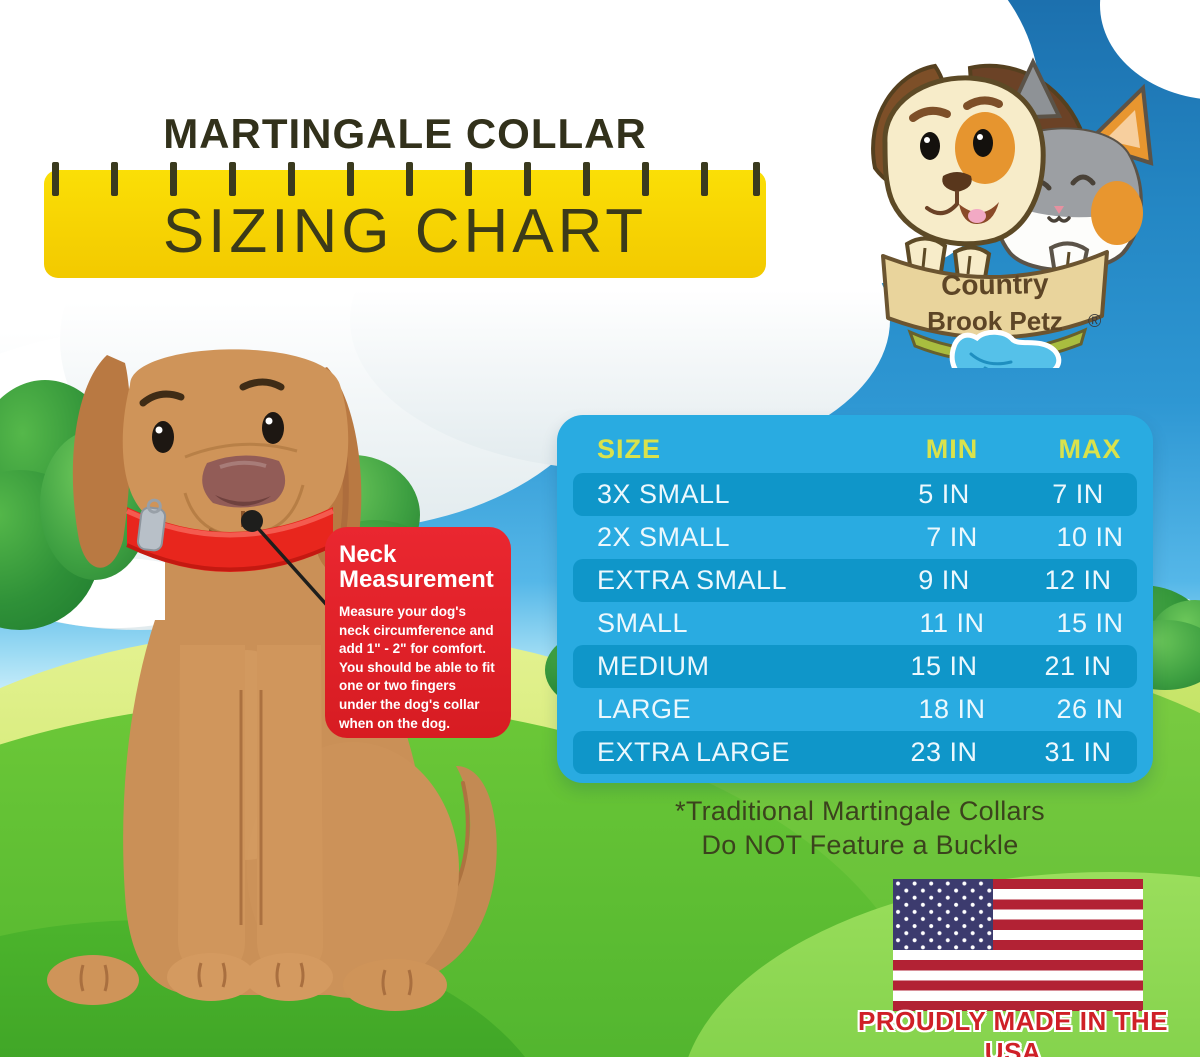  I want to click on cell-size: EXTRA LARGE, so click(694, 752).